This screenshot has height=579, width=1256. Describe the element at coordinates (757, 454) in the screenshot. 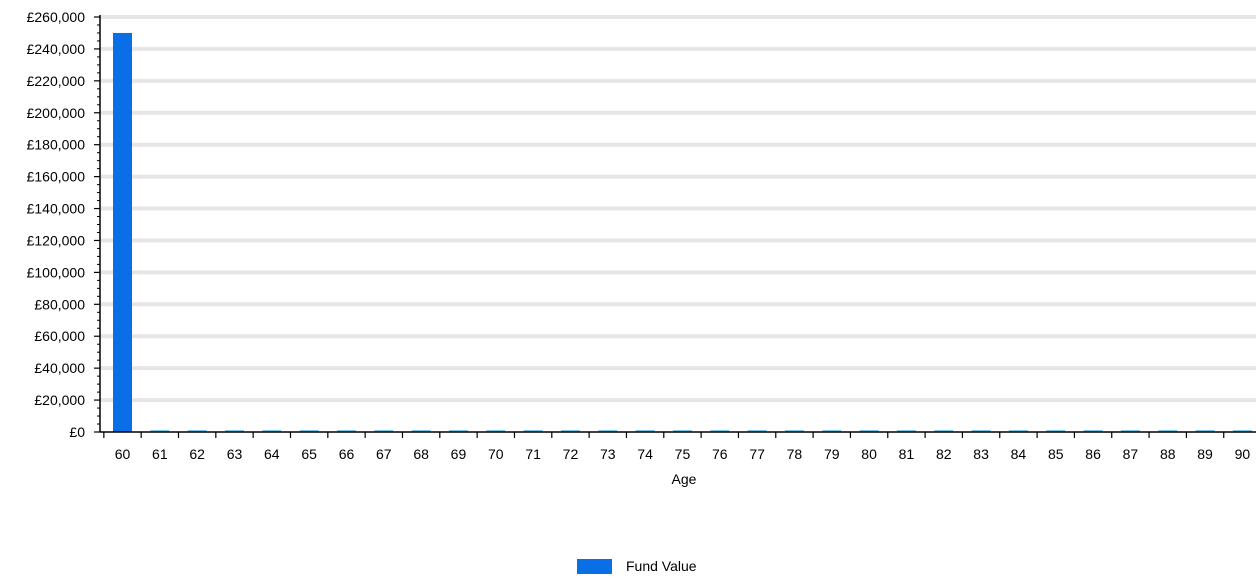

I see `x-tick-label: 77` at that location.